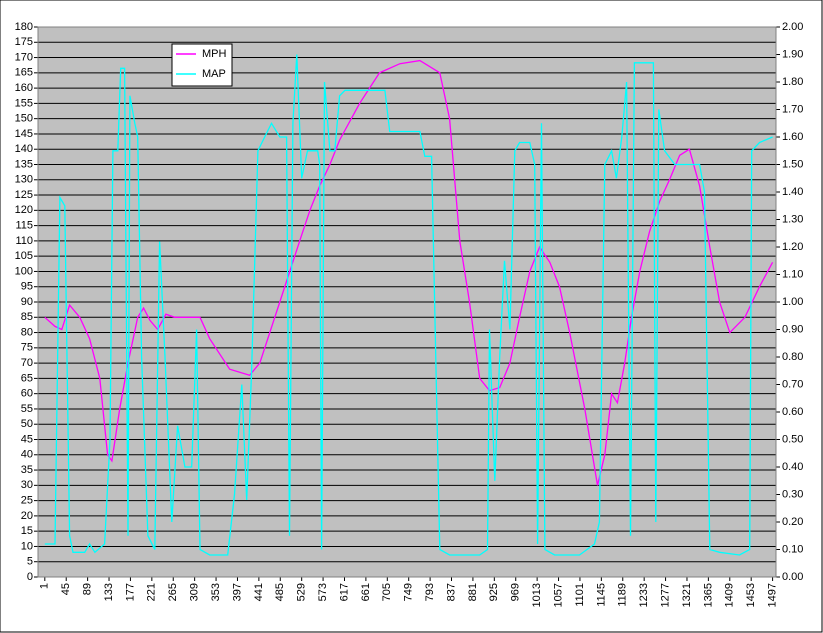  What do you see at coordinates (792, 522) in the screenshot?
I see `y2-tick-label: 0.20` at bounding box center [792, 522].